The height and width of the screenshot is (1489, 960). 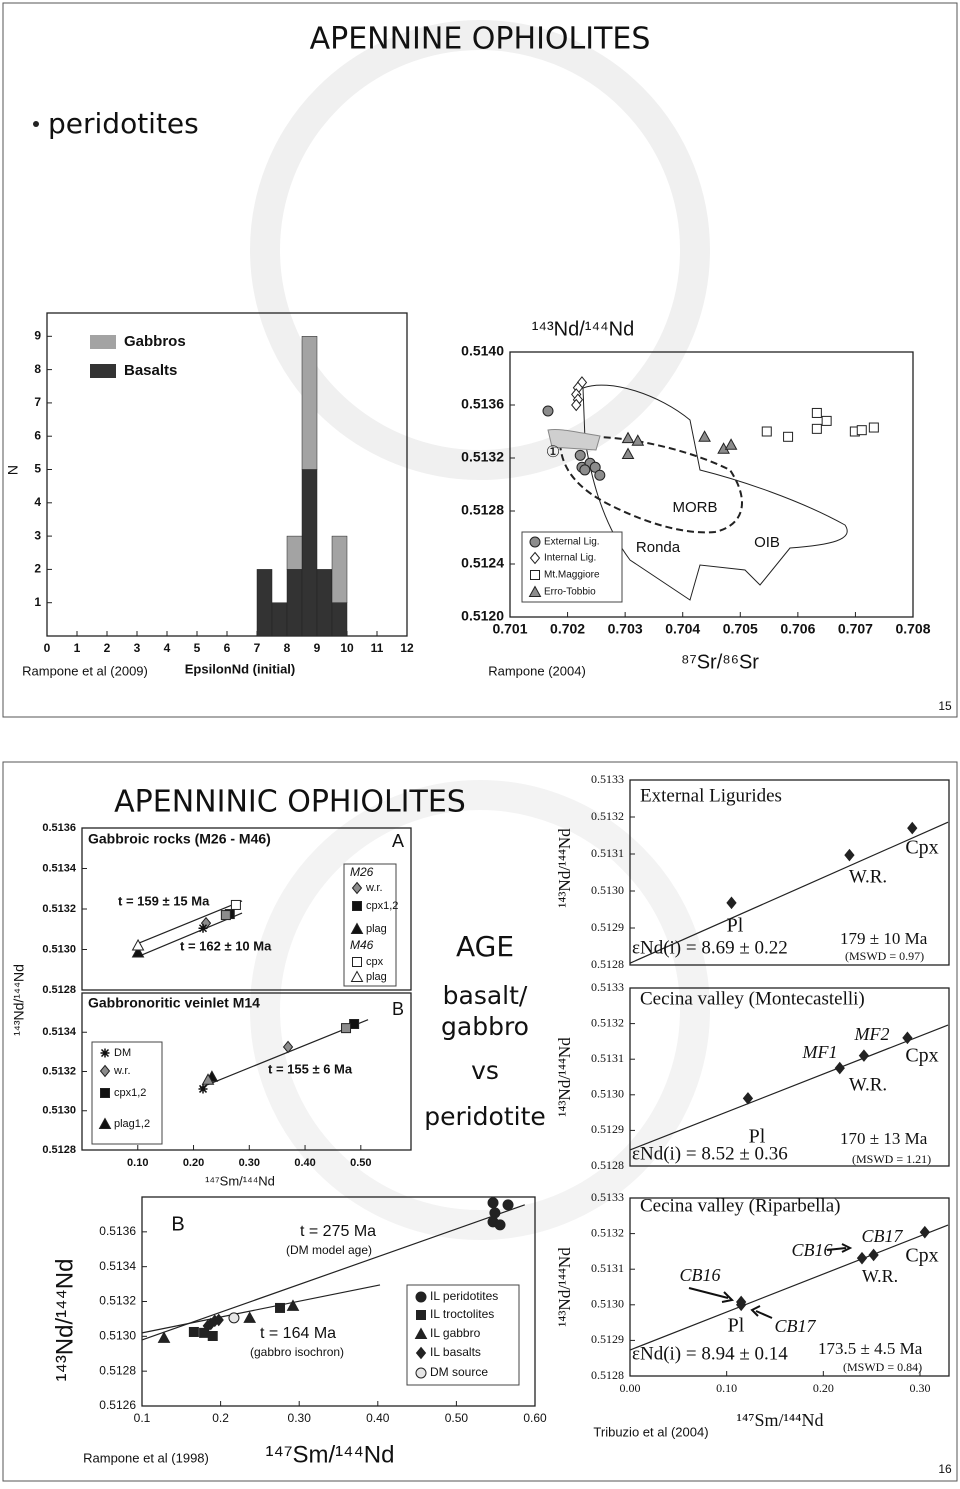 I want to click on x-tick-label: 0.705, so click(x=740, y=629).